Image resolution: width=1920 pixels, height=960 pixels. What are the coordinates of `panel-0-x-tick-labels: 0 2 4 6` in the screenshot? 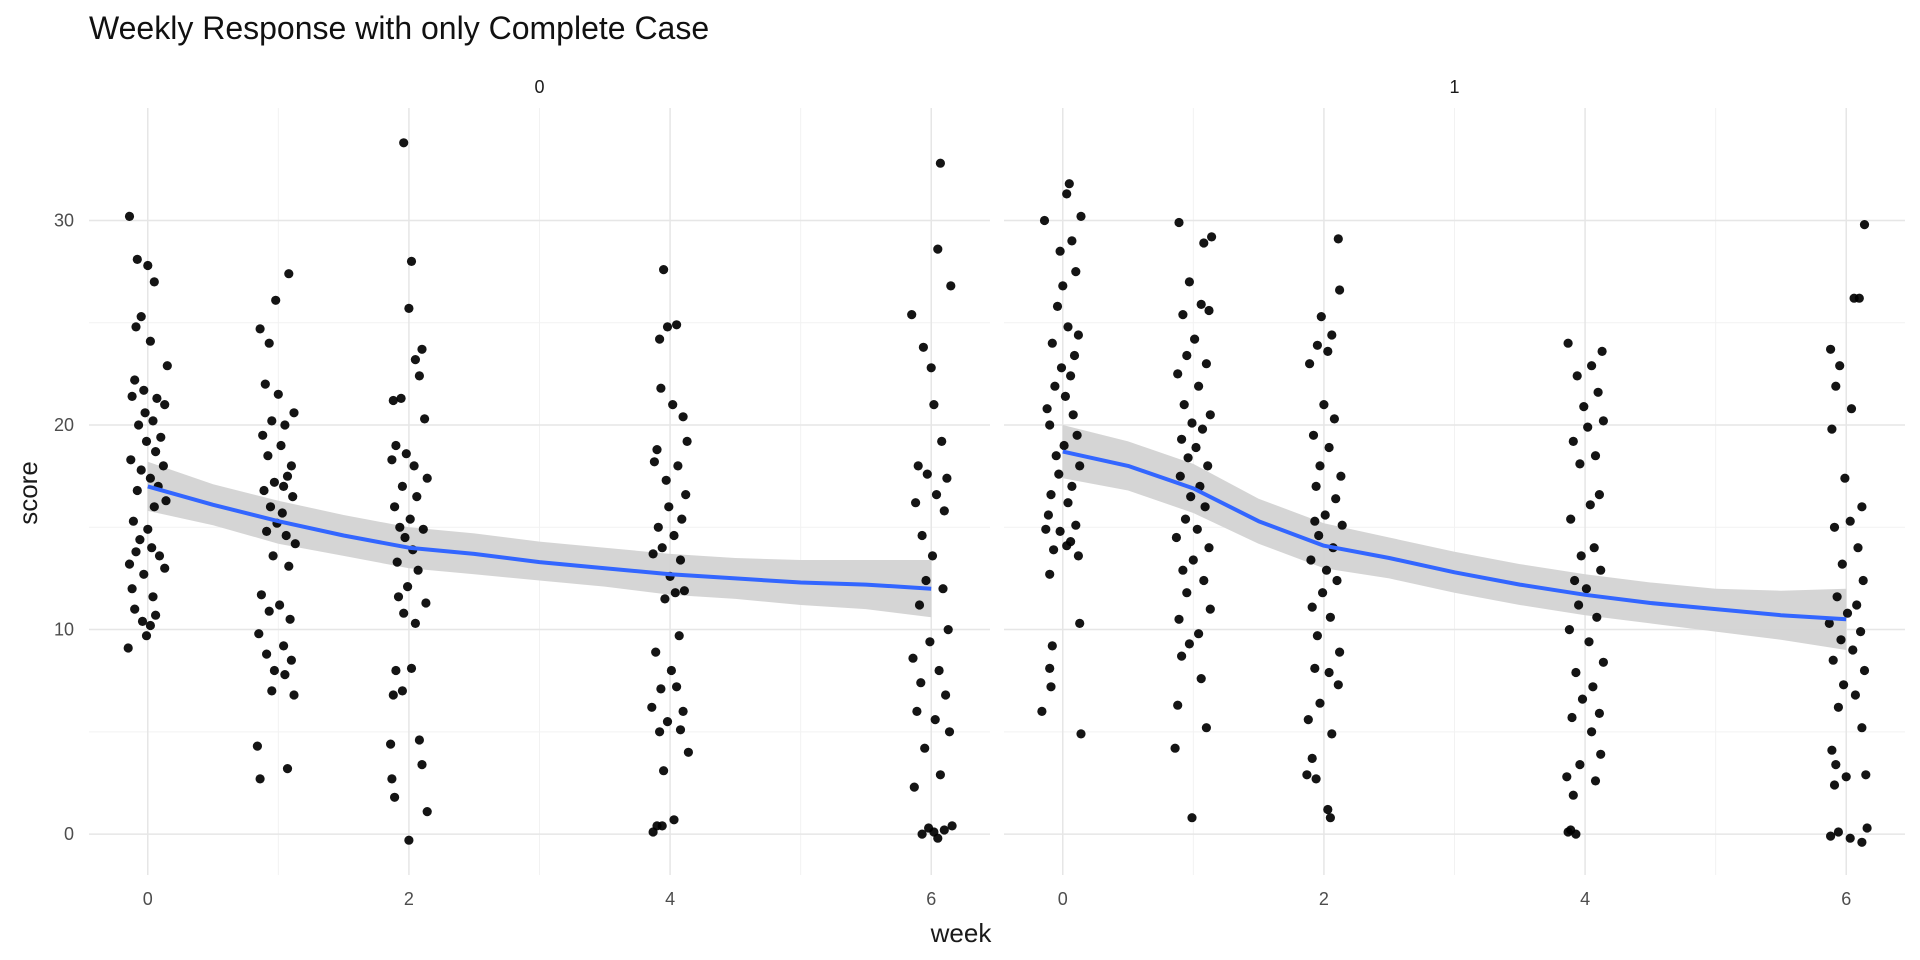 It's located at (539, 899).